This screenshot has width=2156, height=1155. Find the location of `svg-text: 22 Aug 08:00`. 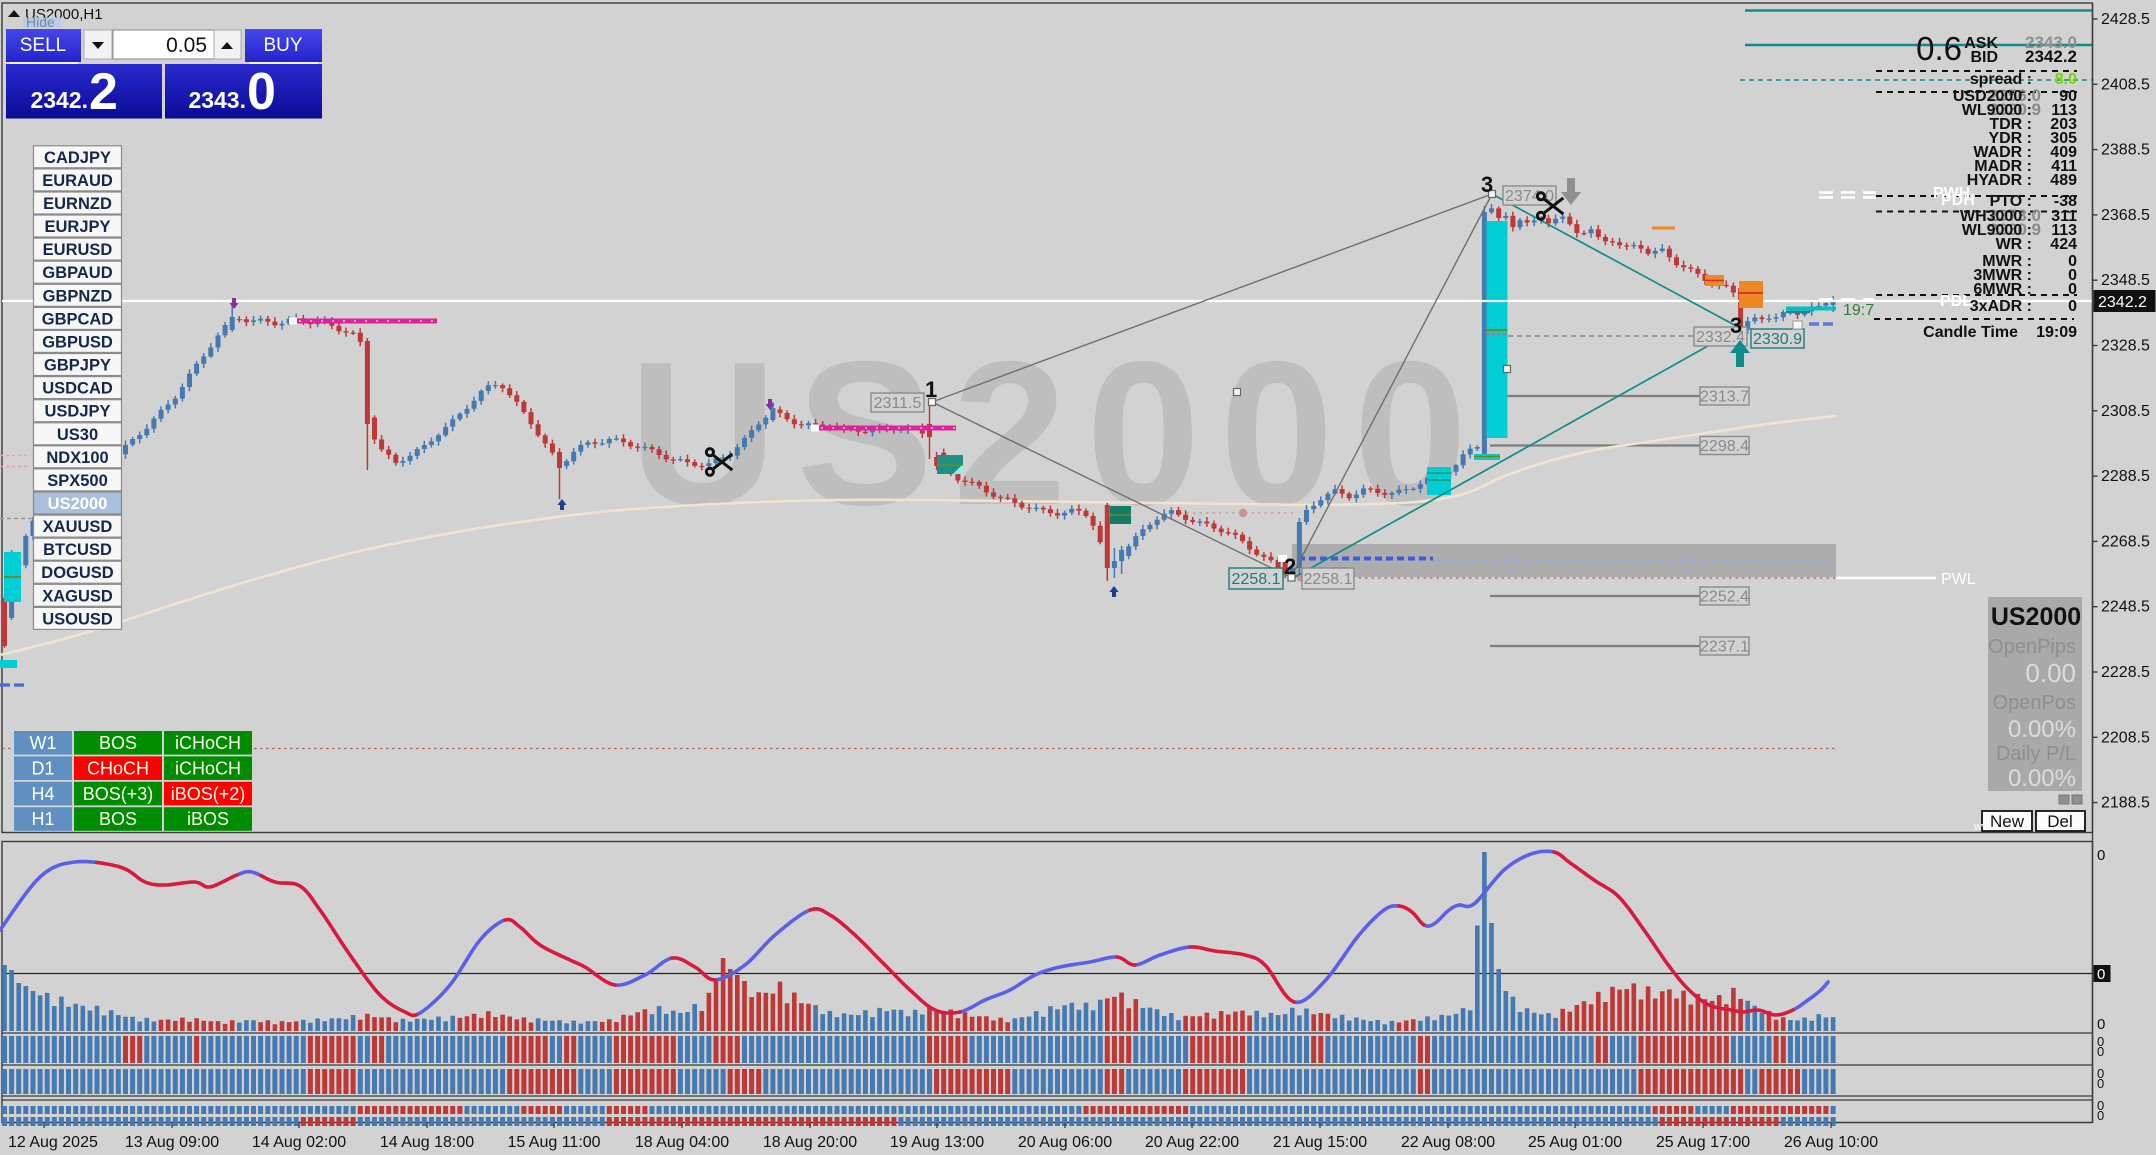

svg-text: 22 Aug 08:00 is located at coordinates (1448, 1142).